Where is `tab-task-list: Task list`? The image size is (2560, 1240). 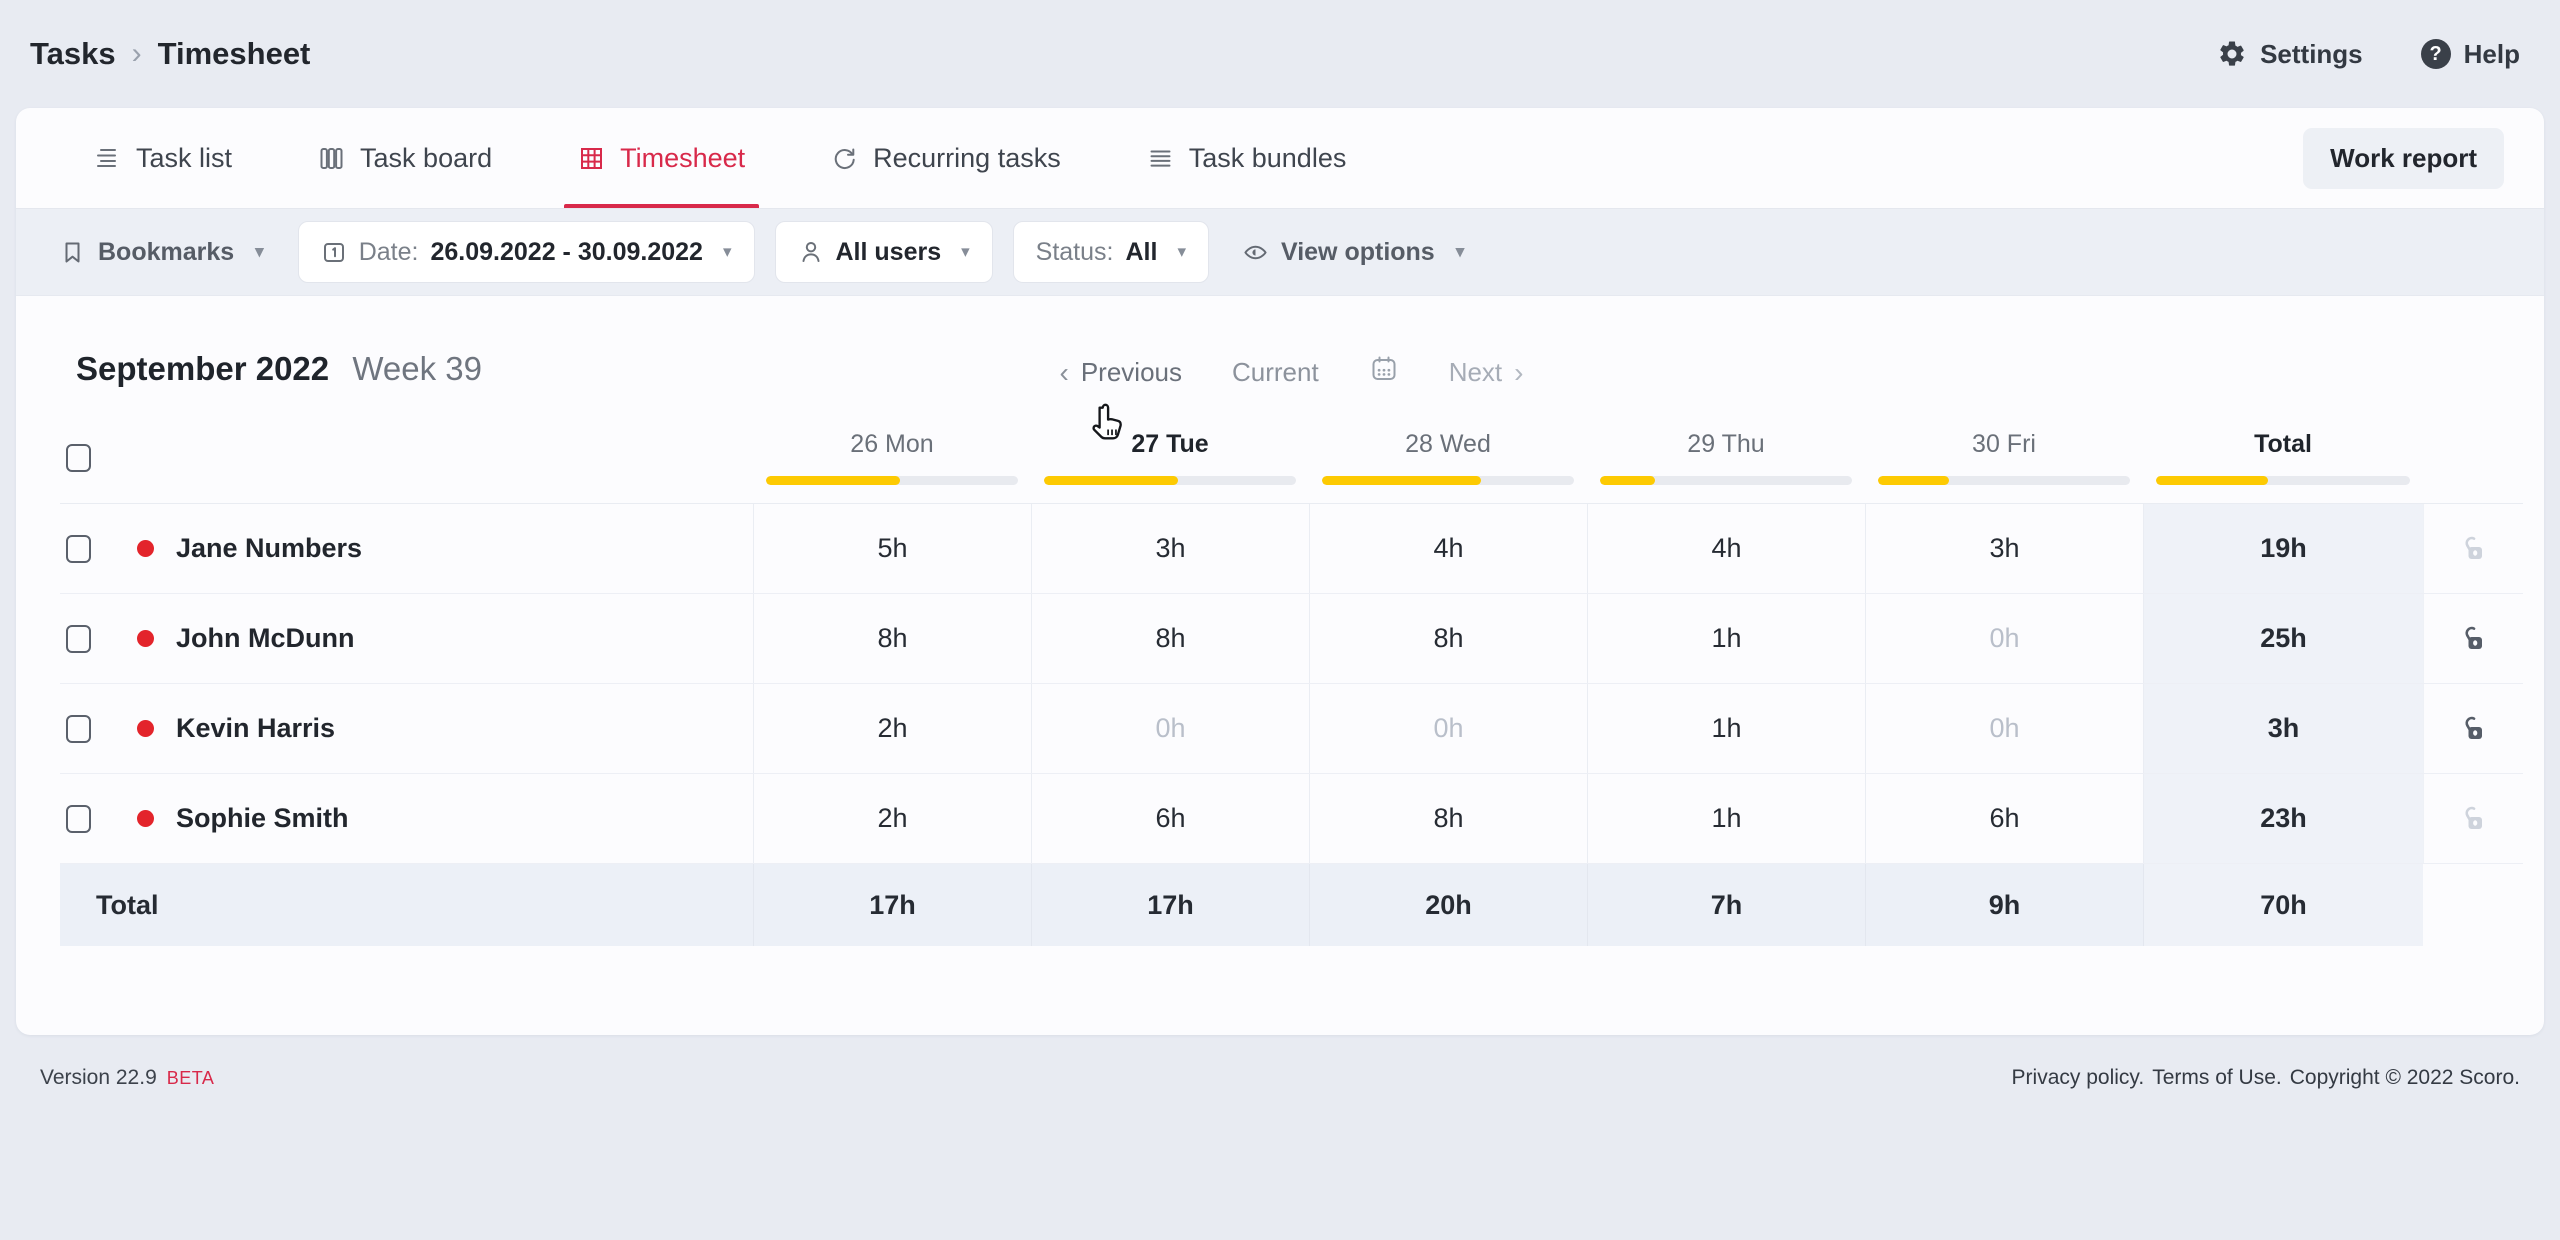
tab-task-list: Task list is located at coordinates (163, 158).